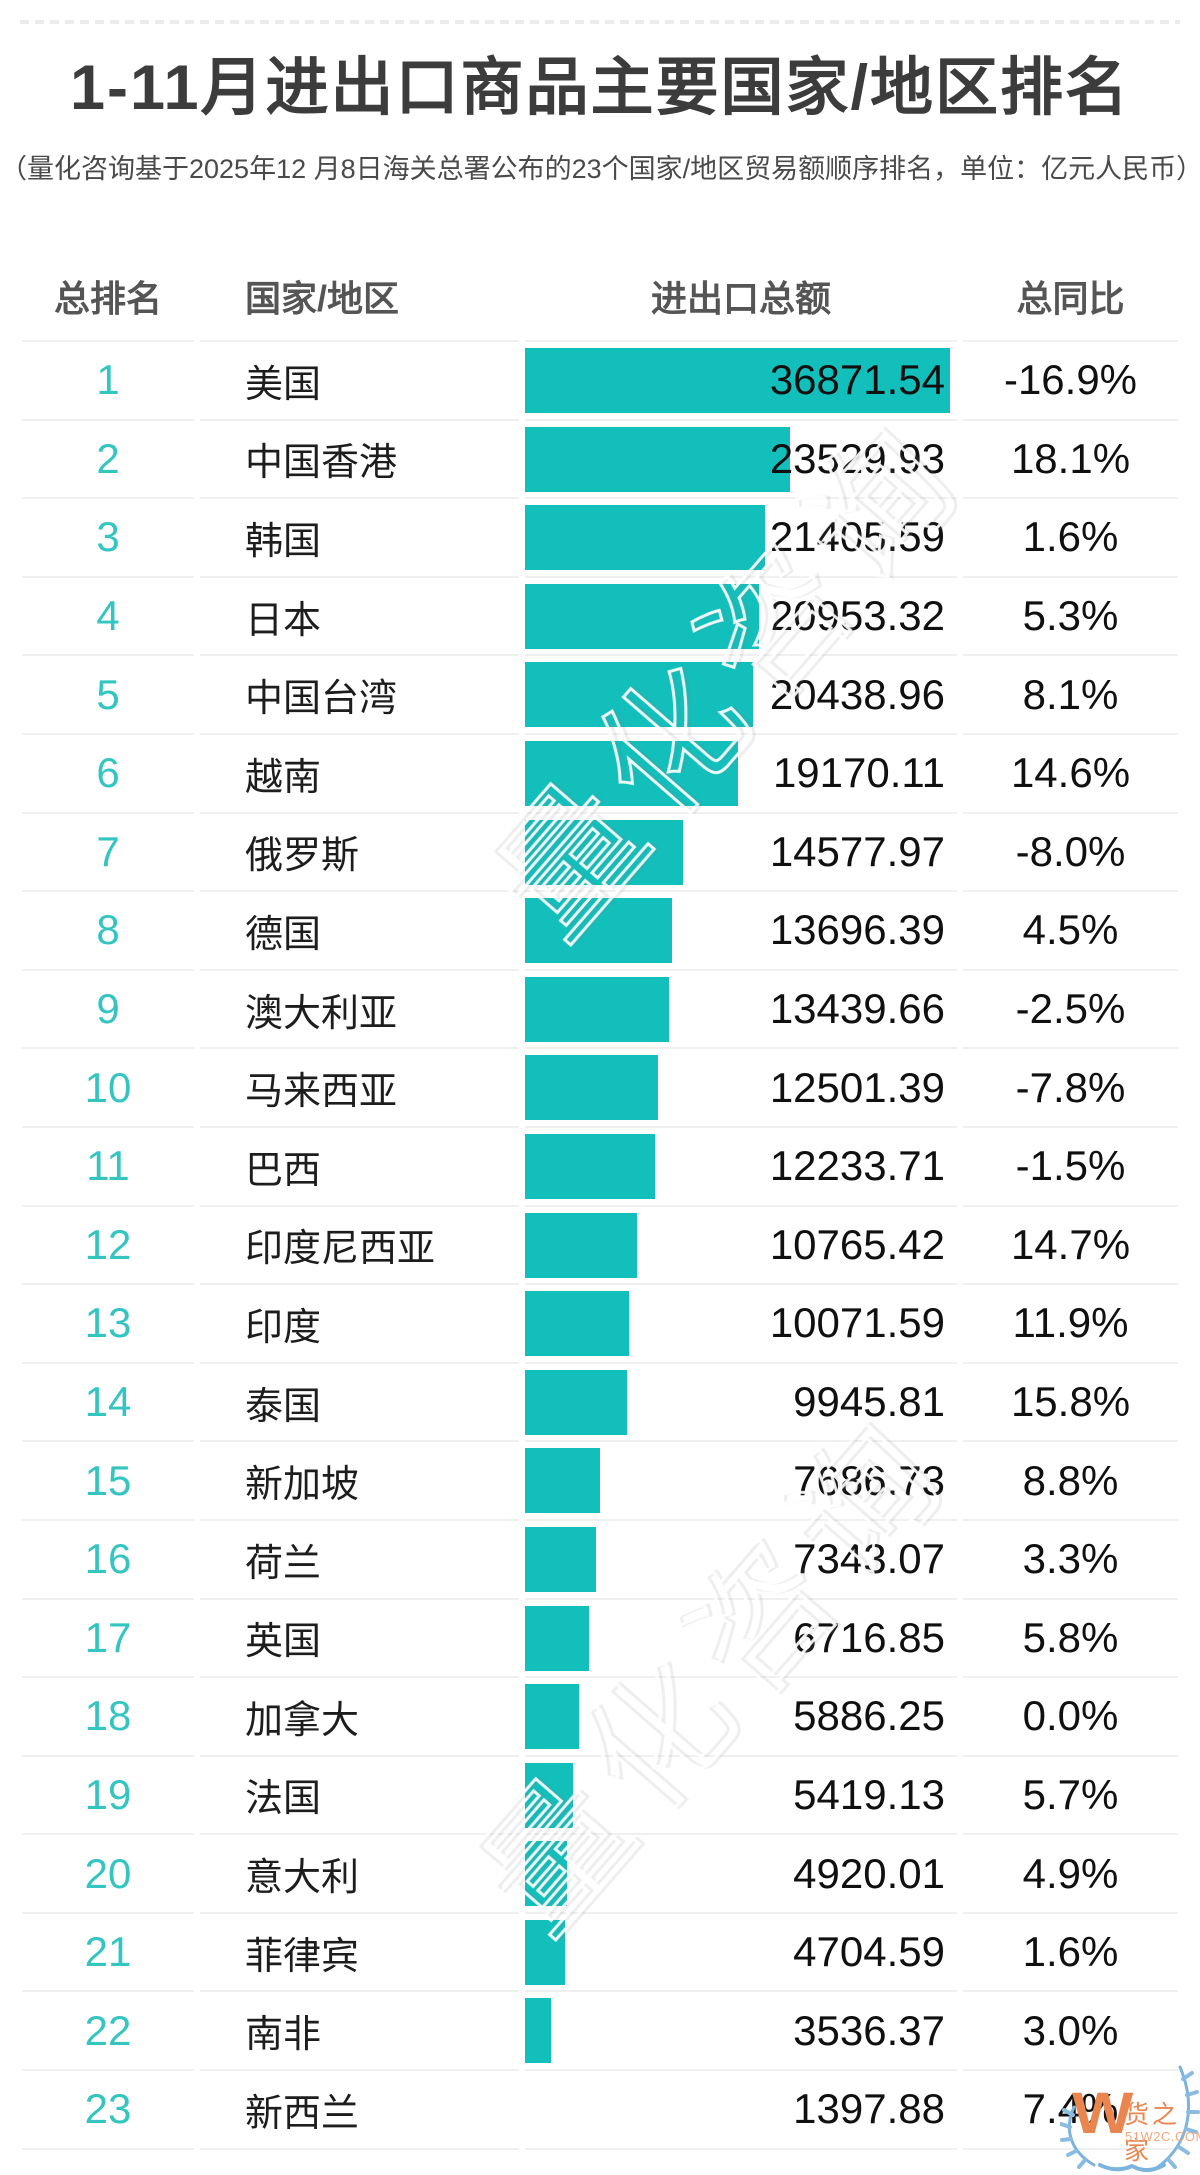  Describe the element at coordinates (741, 931) in the screenshot. I see `bar-cell: 13696.39` at that location.